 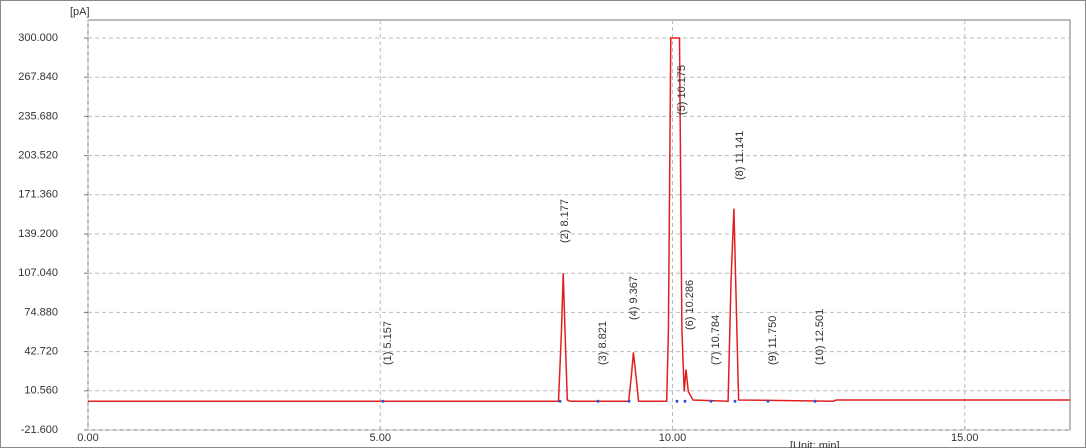 I want to click on y-tick-label: 235.680, so click(x=38, y=116).